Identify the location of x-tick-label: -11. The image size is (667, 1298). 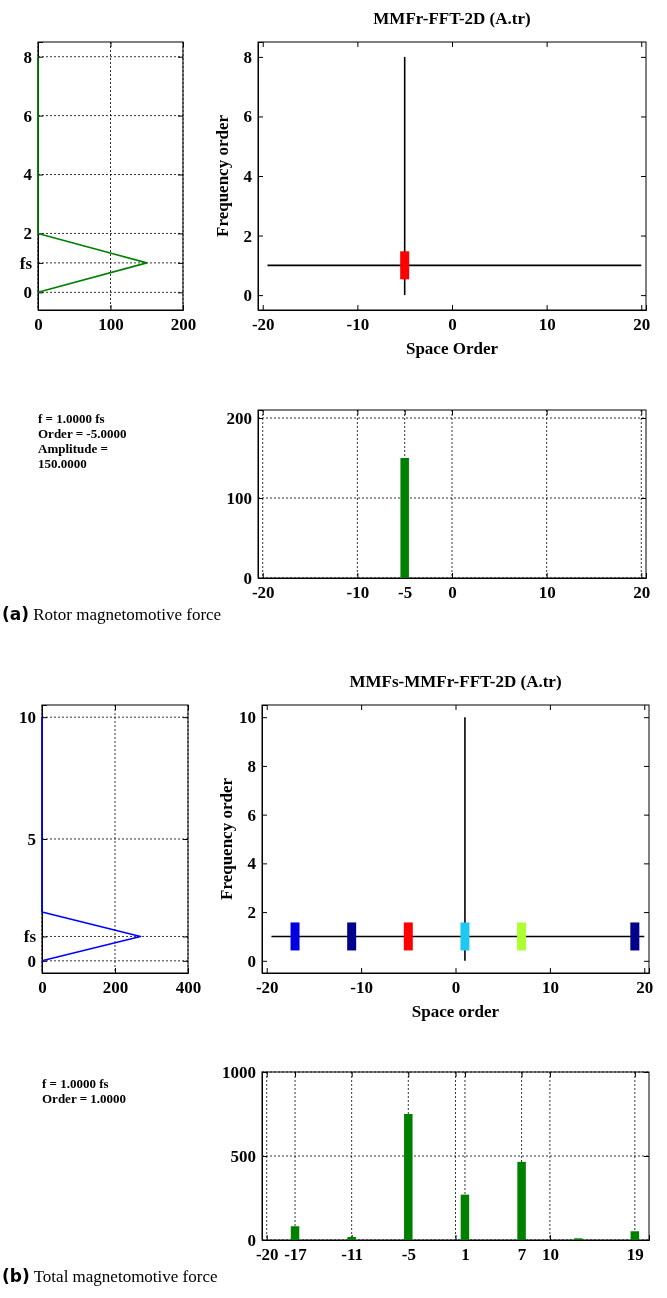
(352, 1255).